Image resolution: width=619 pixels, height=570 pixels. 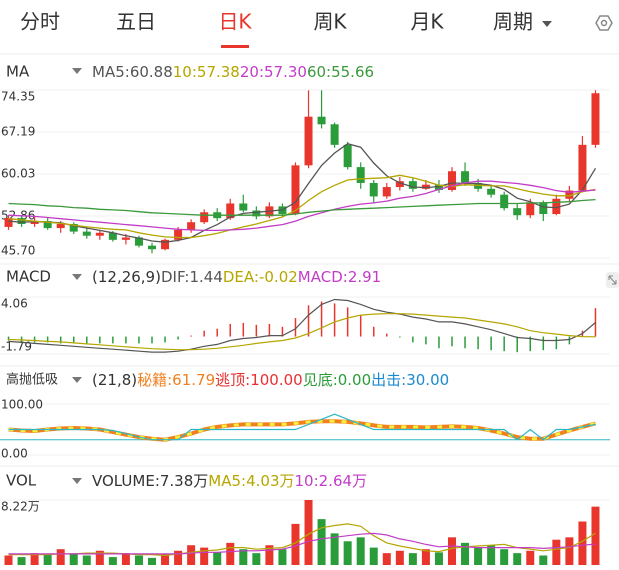 I want to click on tab: 周K, so click(x=330, y=22).